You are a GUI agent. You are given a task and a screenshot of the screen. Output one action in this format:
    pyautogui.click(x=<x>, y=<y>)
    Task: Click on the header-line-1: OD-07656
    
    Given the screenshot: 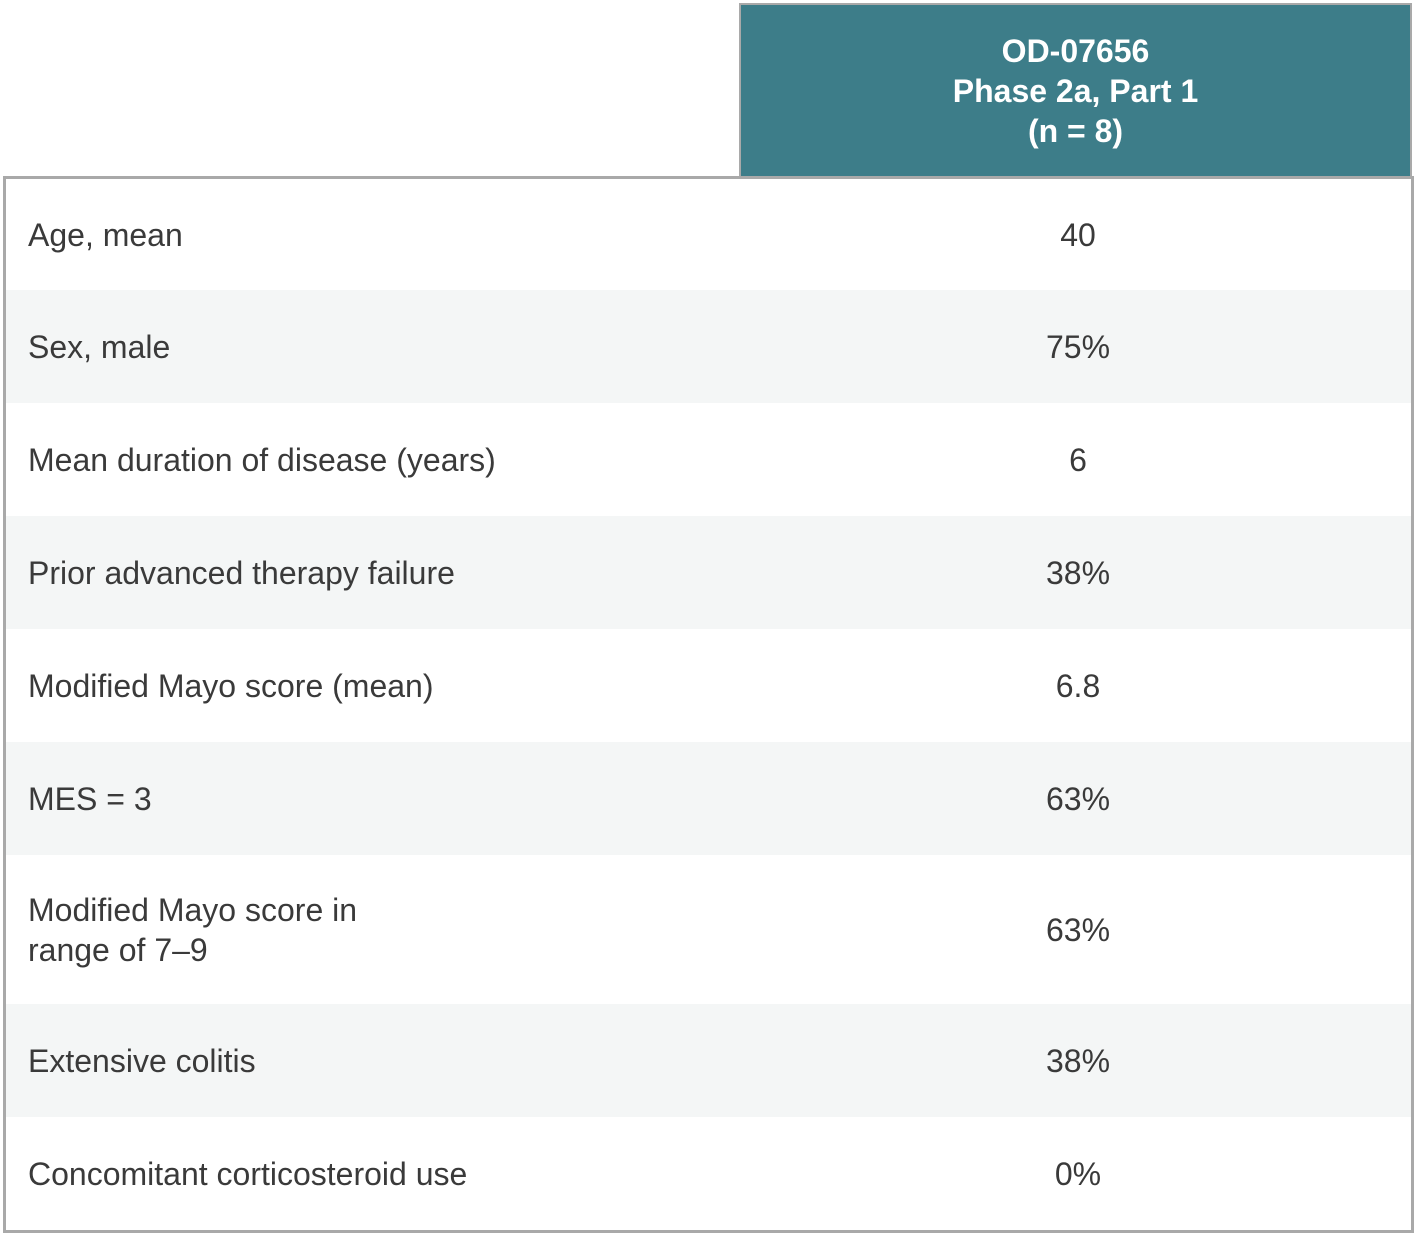 What is the action you would take?
    pyautogui.click(x=1075, y=50)
    